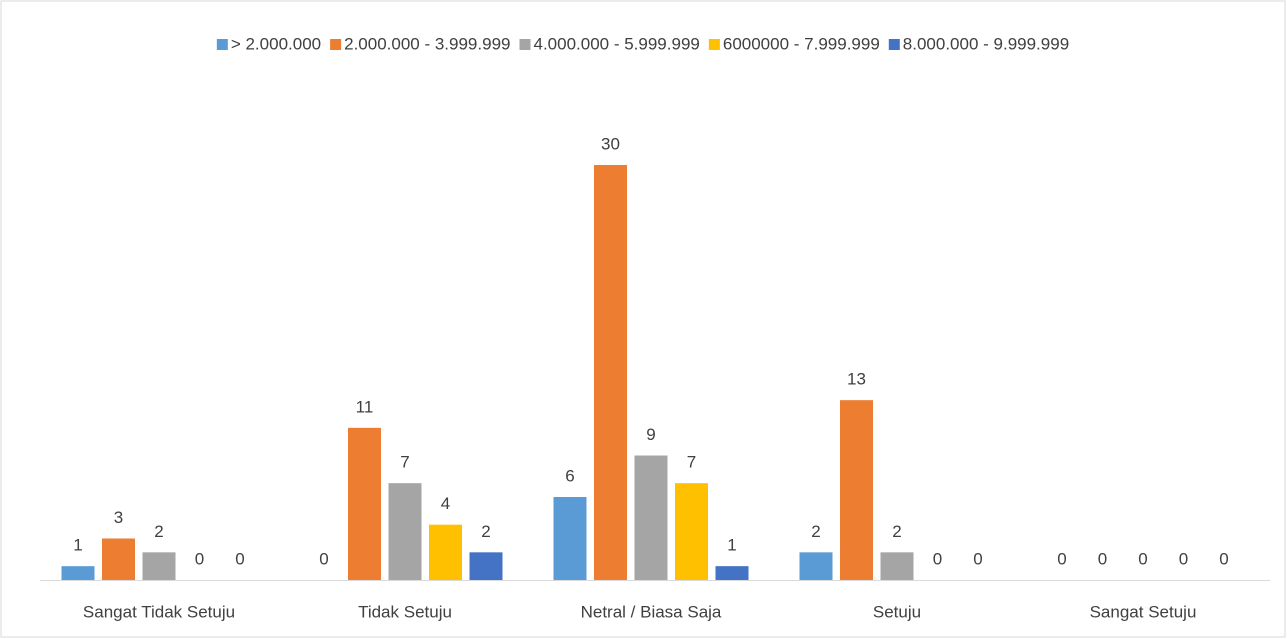  What do you see at coordinates (445, 503) in the screenshot?
I see `data-label: 4` at bounding box center [445, 503].